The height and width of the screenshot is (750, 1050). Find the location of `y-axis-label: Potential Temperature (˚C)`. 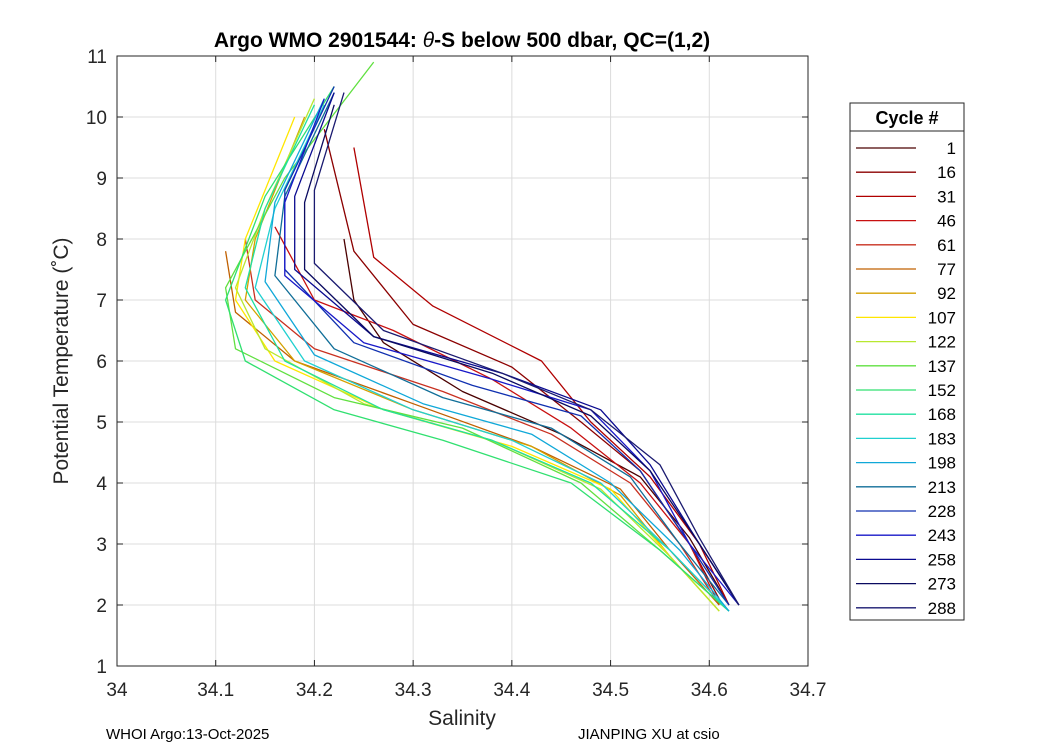

y-axis-label: Potential Temperature (˚C) is located at coordinates (61, 360).